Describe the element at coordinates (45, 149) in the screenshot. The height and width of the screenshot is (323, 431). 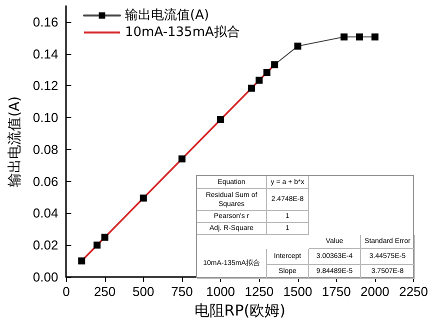
I see `y-tick-label: 0.08` at that location.